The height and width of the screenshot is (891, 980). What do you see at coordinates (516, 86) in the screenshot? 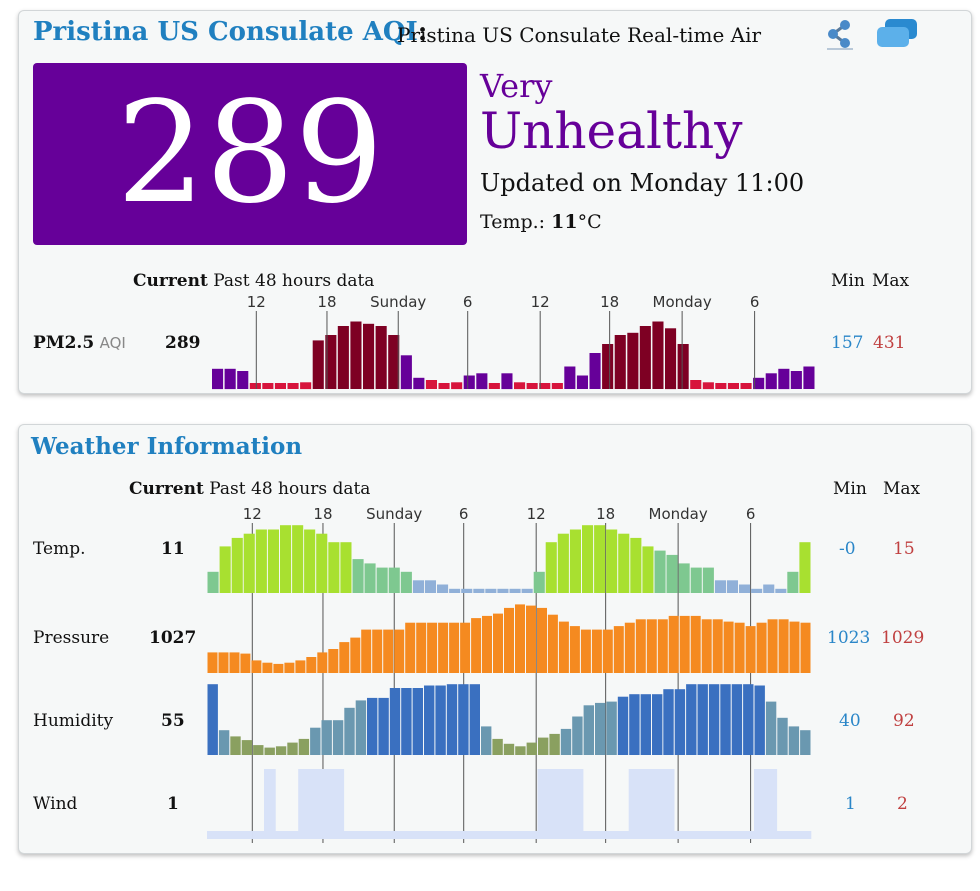
I see `aqi-level-line1: Very` at bounding box center [516, 86].